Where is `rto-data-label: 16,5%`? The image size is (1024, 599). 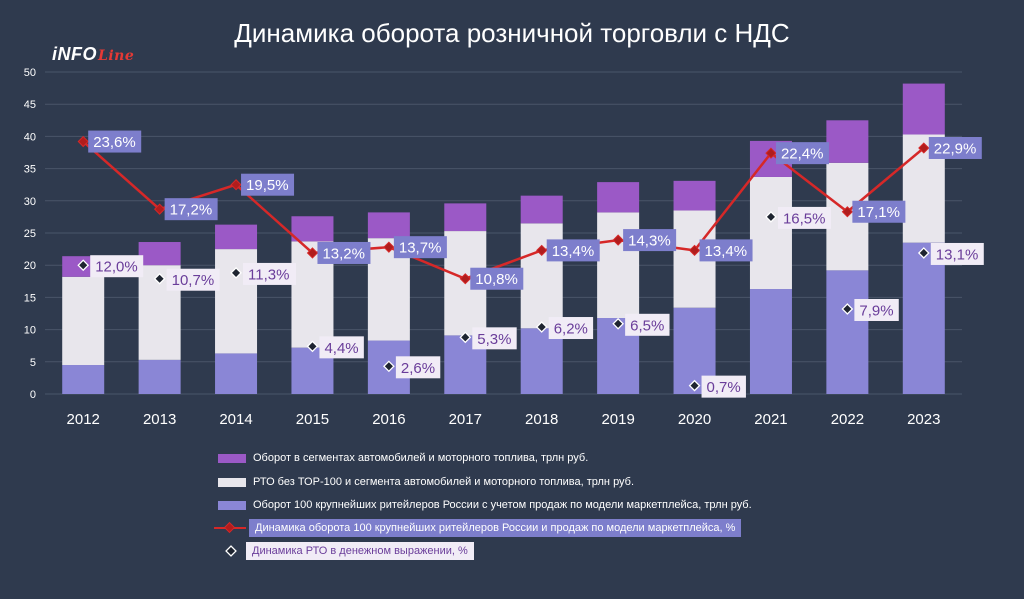
rto-data-label: 16,5% is located at coordinates (804, 218).